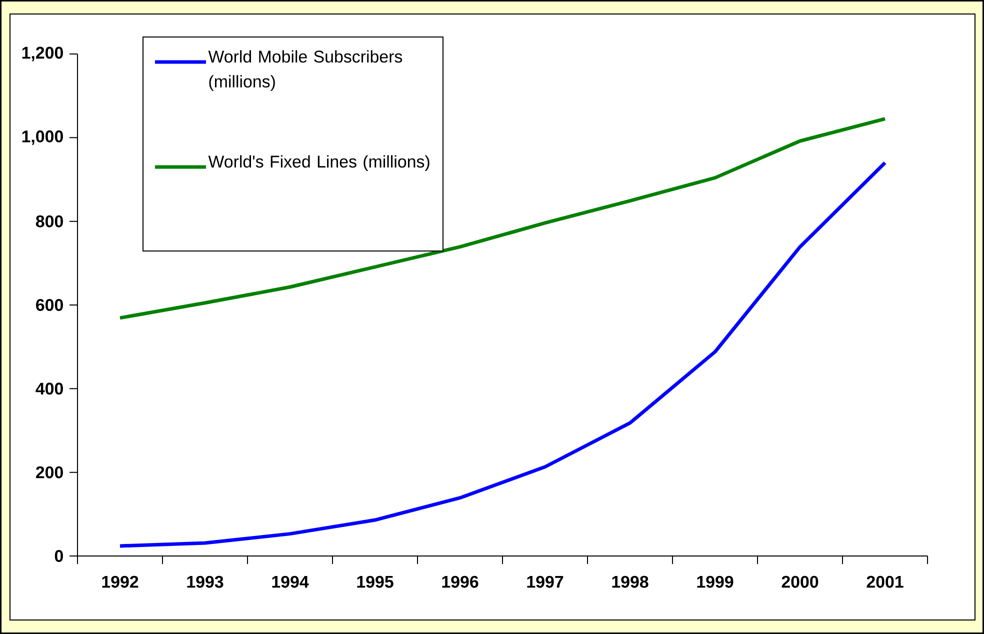 The width and height of the screenshot is (984, 634). I want to click on y-tick-label: 400, so click(49, 388).